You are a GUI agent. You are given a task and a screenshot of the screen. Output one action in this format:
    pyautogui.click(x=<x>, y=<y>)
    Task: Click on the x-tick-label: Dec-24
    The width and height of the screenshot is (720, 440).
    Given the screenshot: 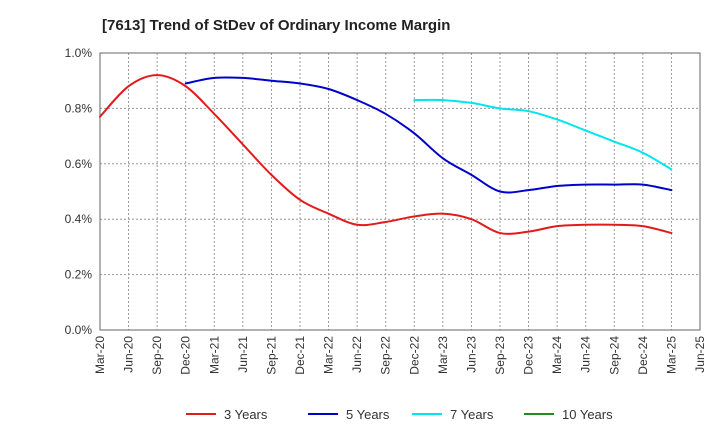 What is the action you would take?
    pyautogui.click(x=643, y=355)
    